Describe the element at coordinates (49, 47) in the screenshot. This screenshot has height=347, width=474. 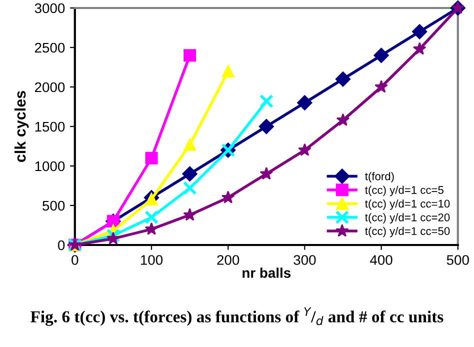
I see `y-tick-label: 2500` at that location.